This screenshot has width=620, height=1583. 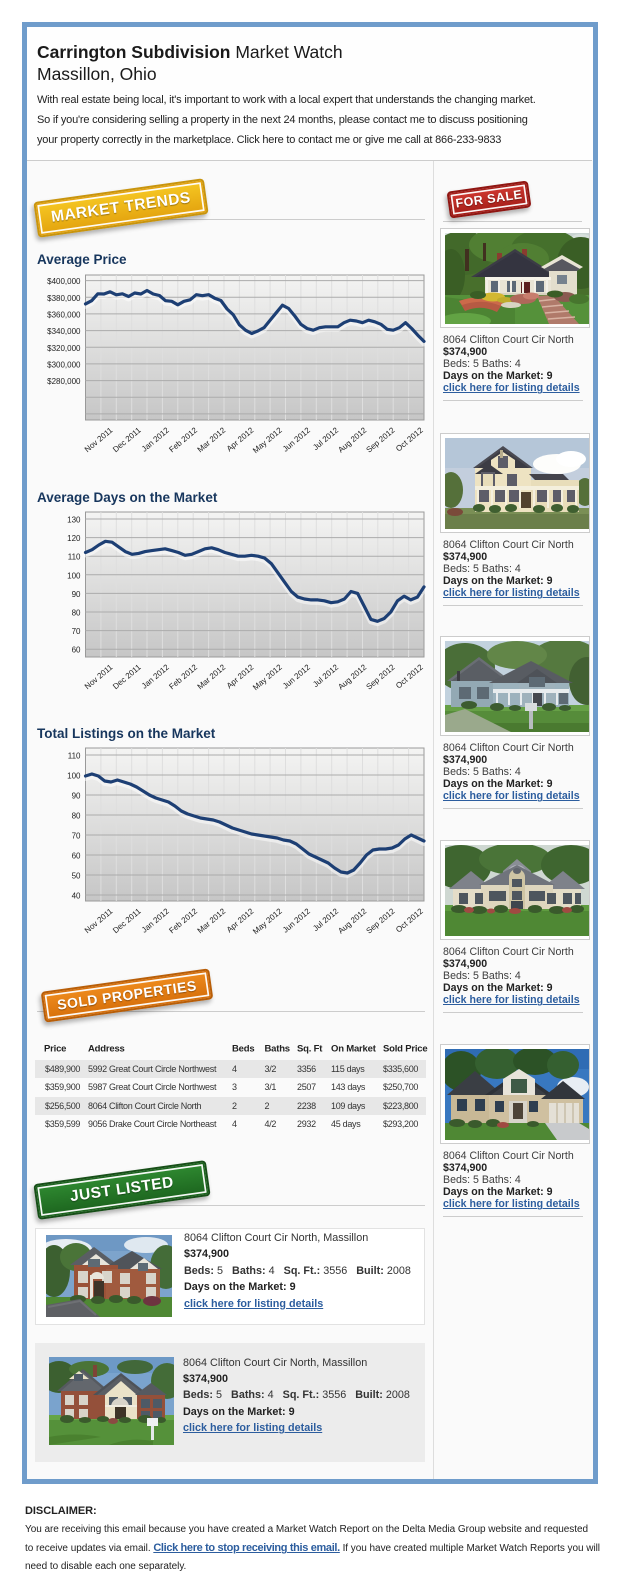 I want to click on svg-text: $300,000, so click(x=64, y=364).